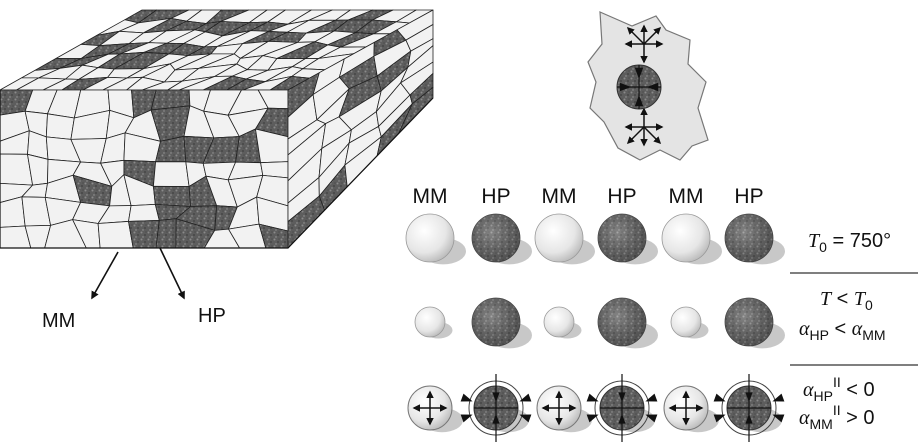  Describe the element at coordinates (621, 196) in the screenshot. I see `col-header-4: HP` at that location.